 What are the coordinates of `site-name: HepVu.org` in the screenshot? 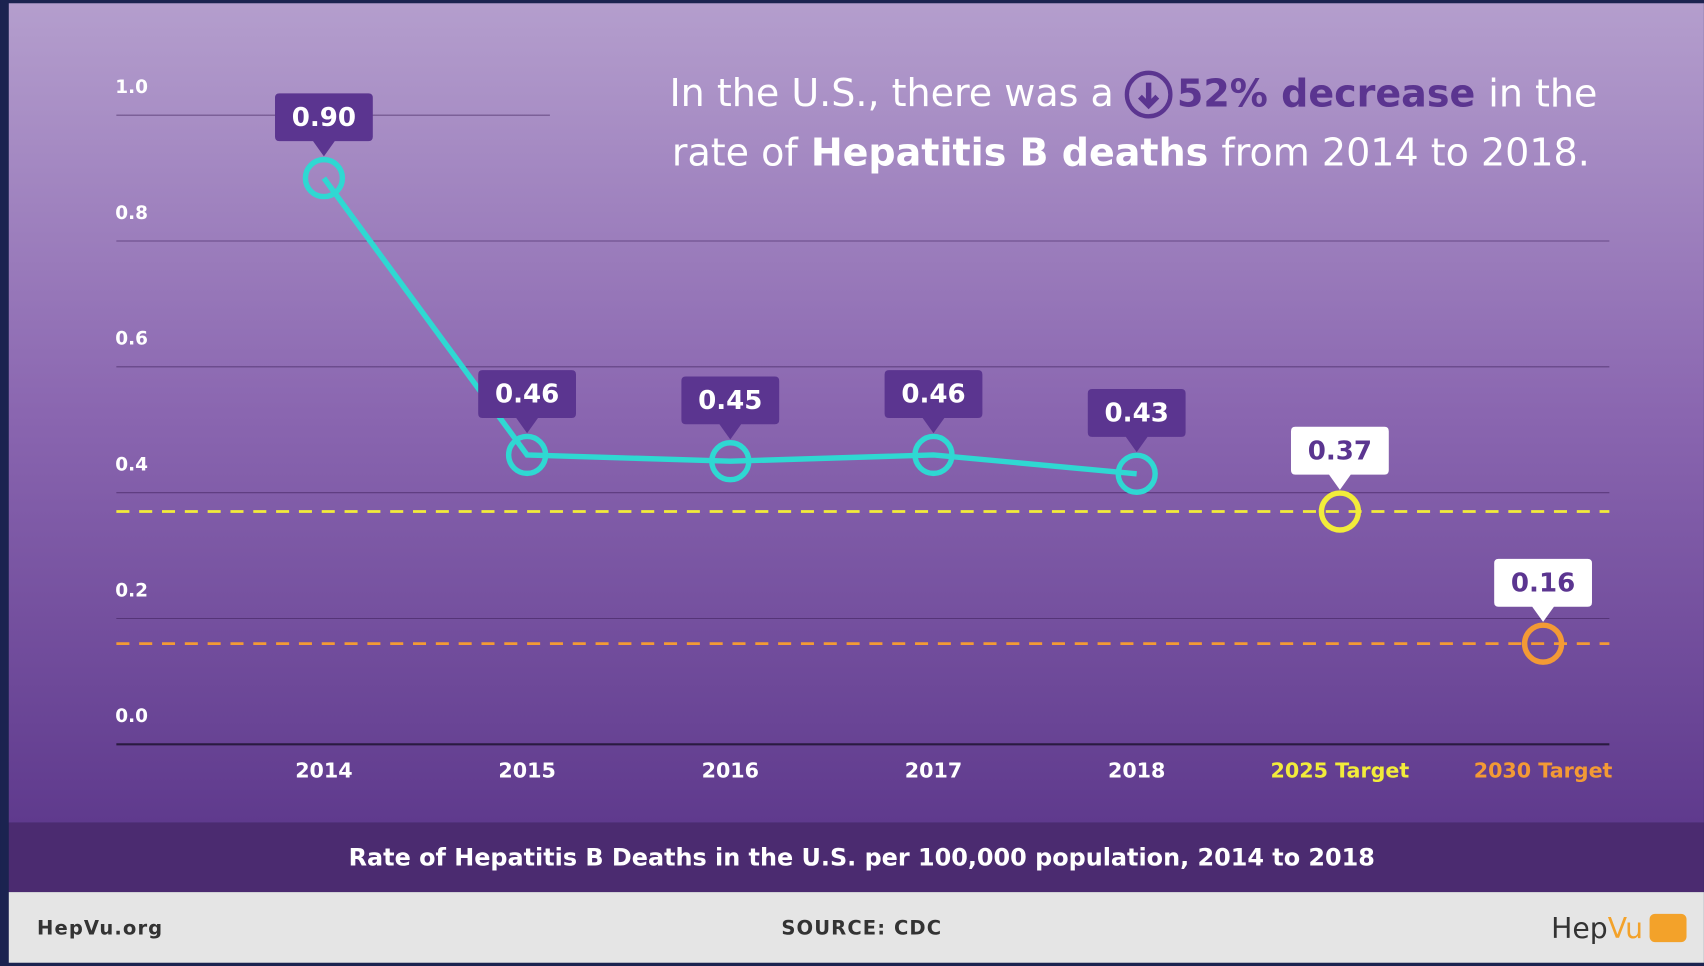 It's located at (100, 928).